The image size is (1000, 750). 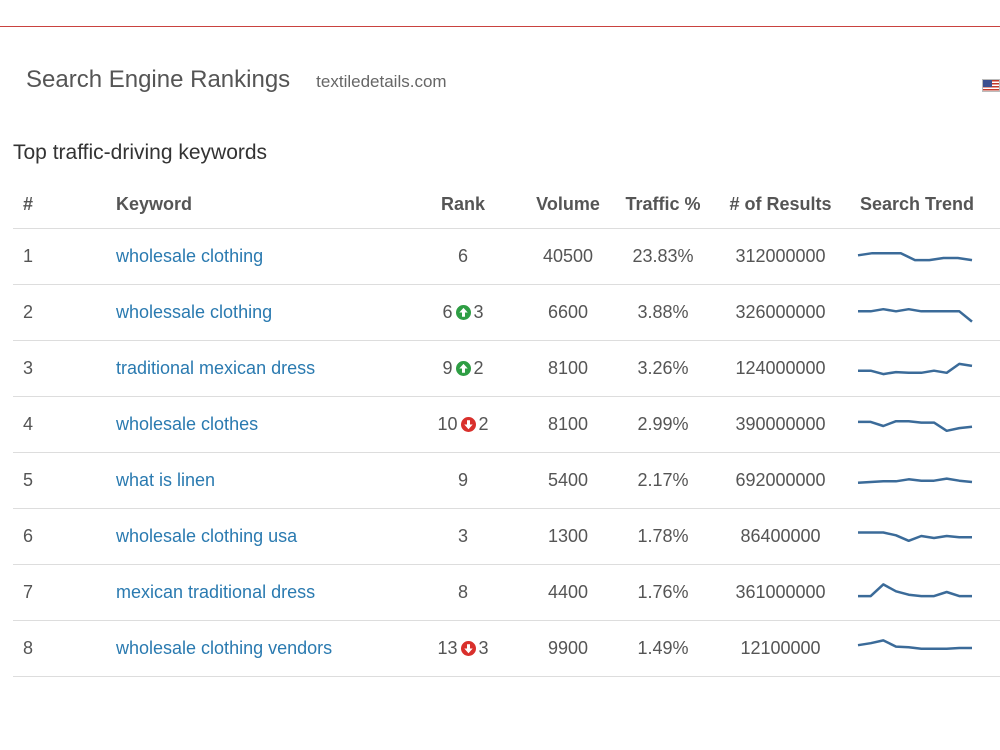 I want to click on results-cell: 326000000, so click(x=780, y=312).